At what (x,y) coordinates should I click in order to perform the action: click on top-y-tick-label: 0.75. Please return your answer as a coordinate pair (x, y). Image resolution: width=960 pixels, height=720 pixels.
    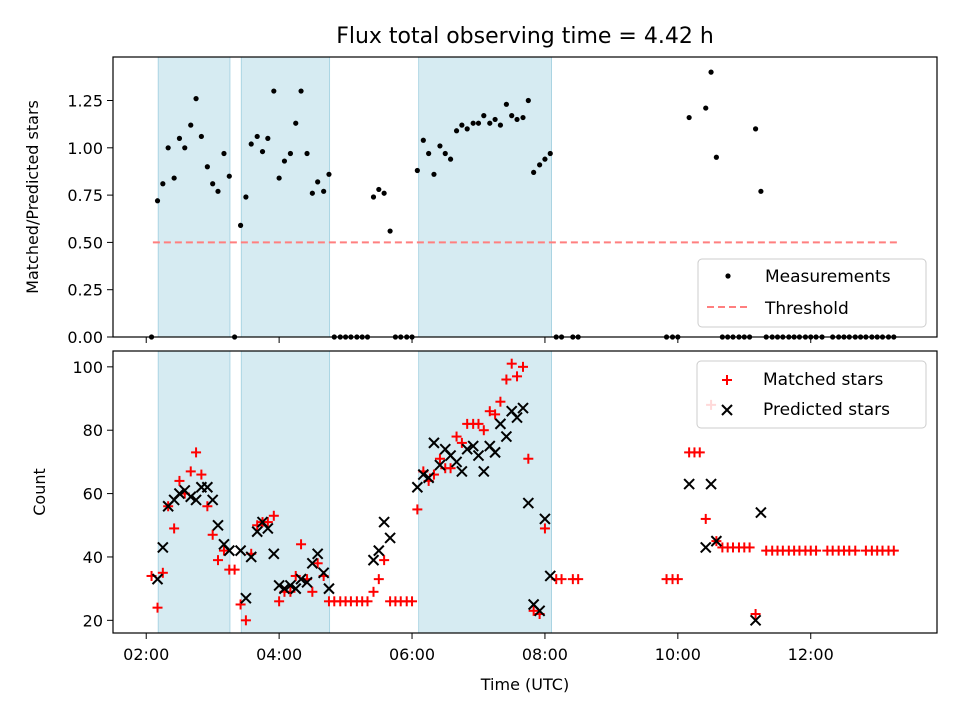
    Looking at the image, I should click on (85, 195).